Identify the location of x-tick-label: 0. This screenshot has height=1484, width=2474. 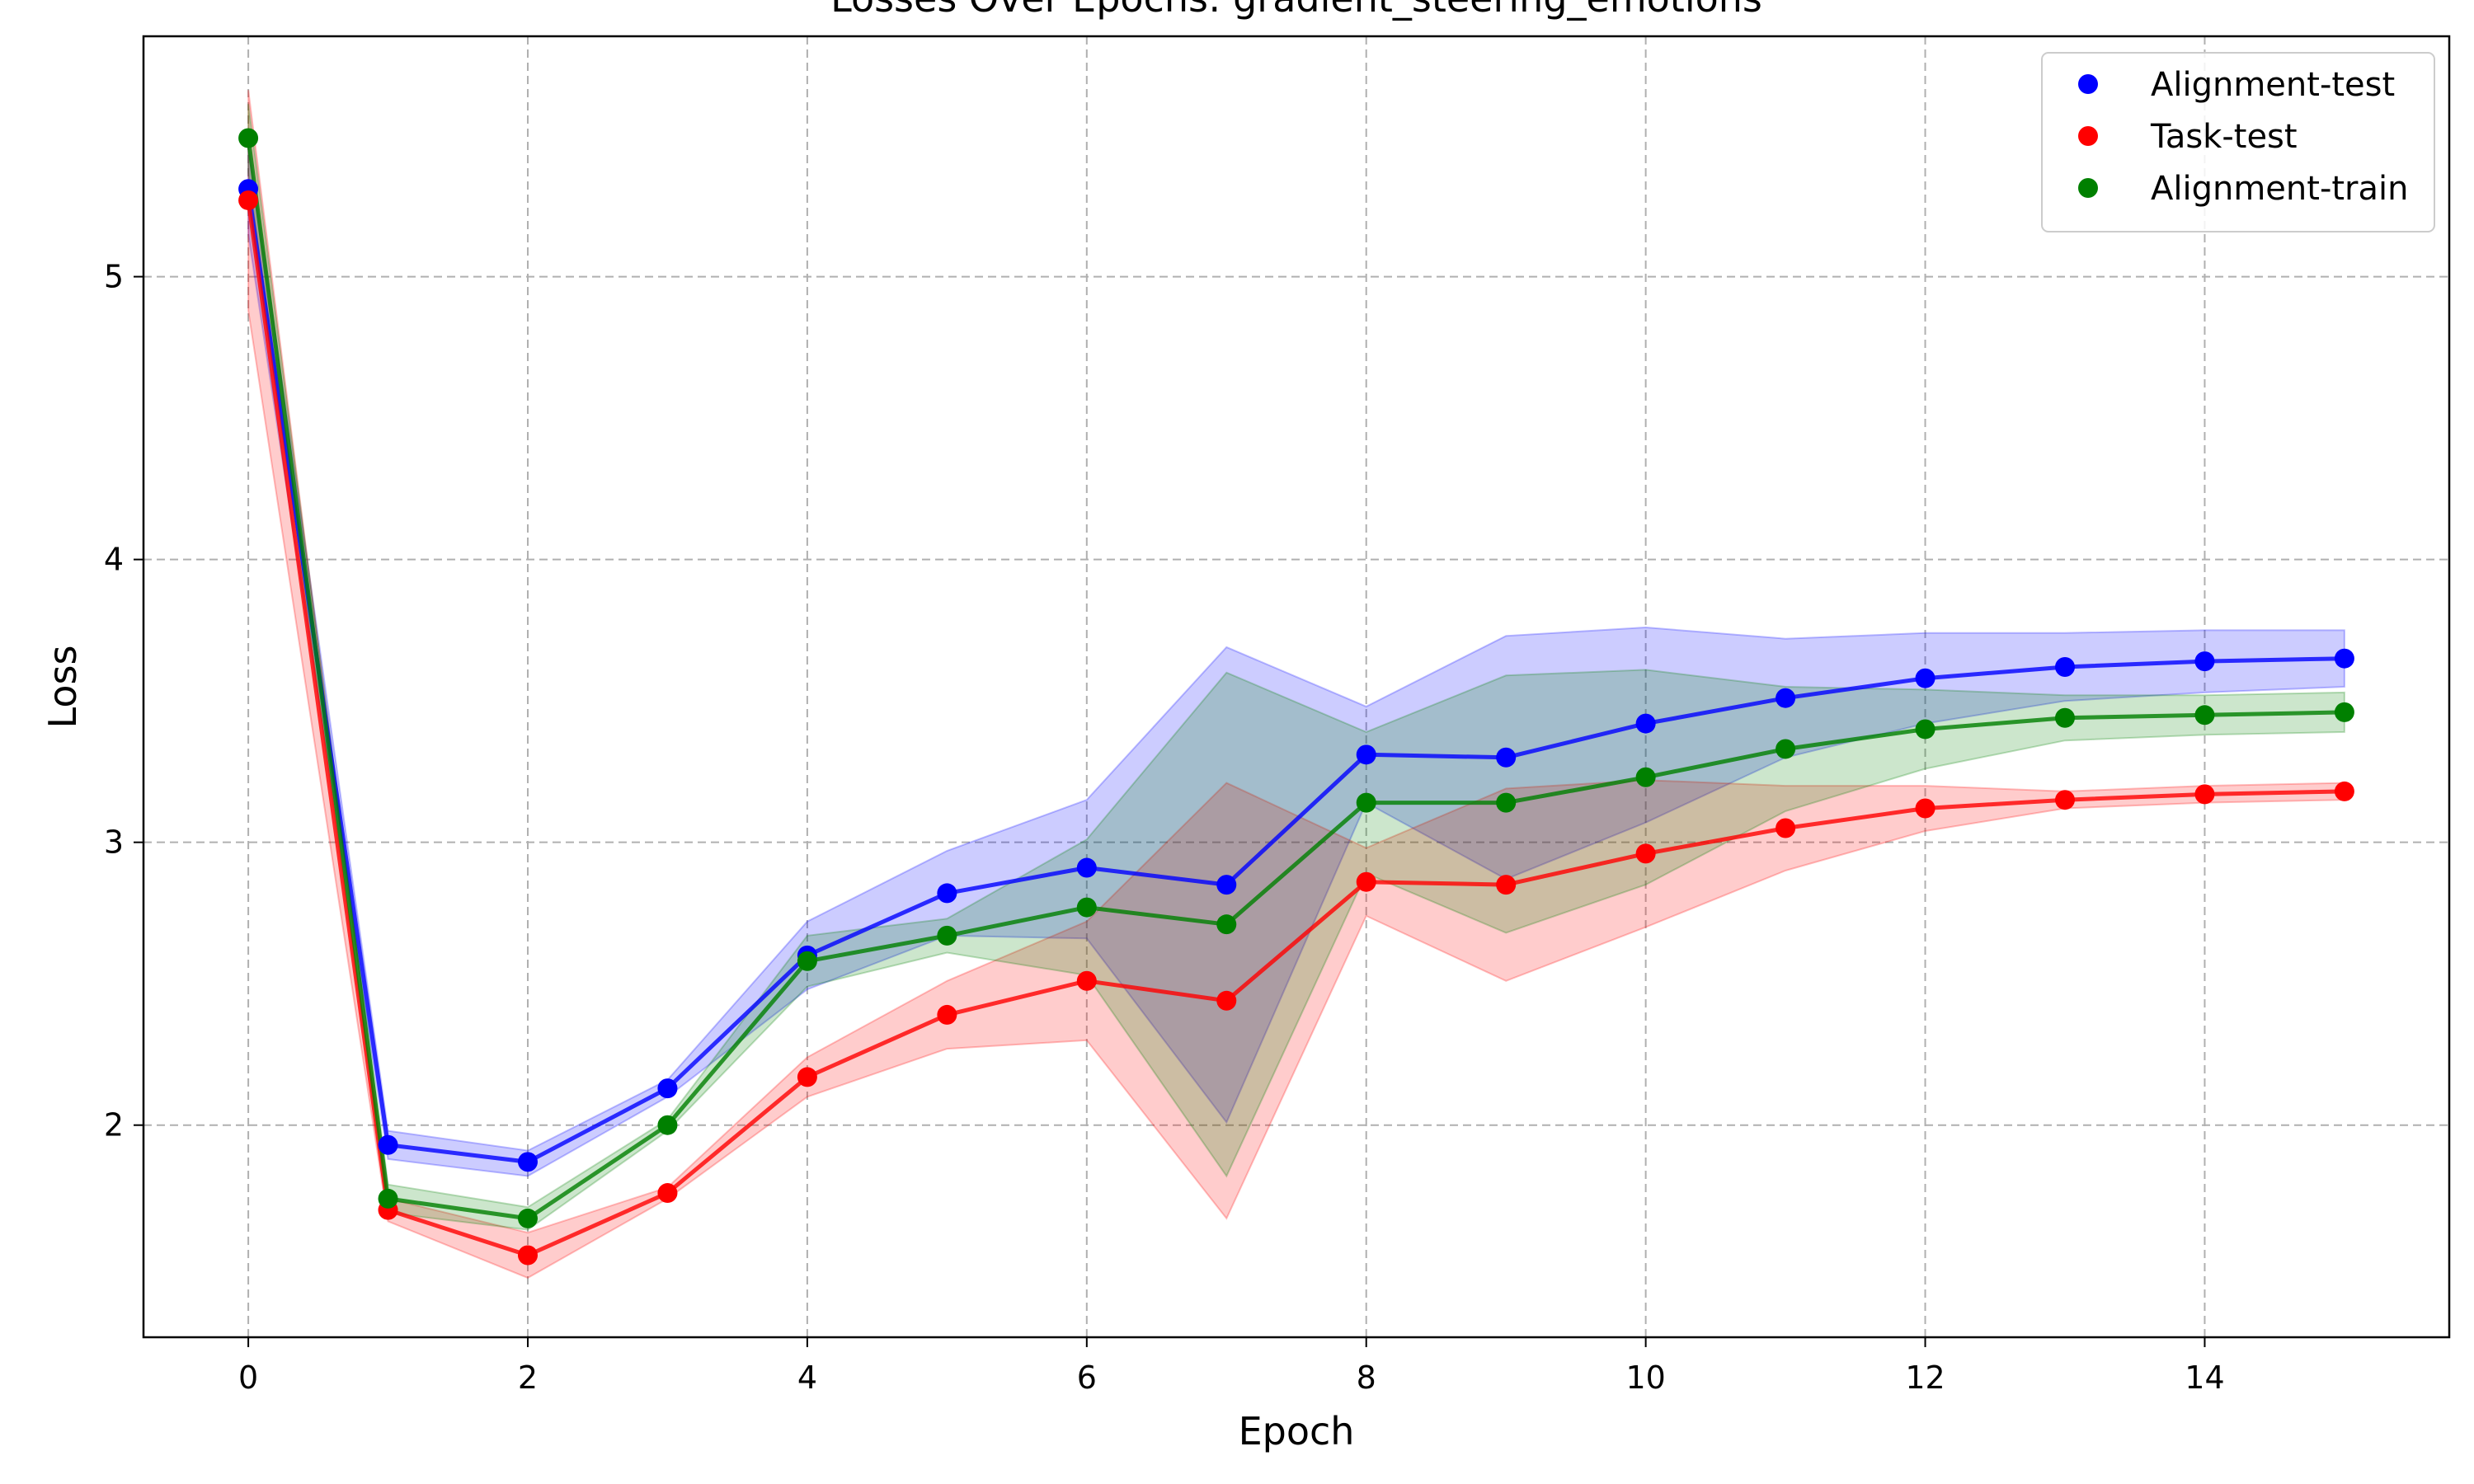
(248, 1378).